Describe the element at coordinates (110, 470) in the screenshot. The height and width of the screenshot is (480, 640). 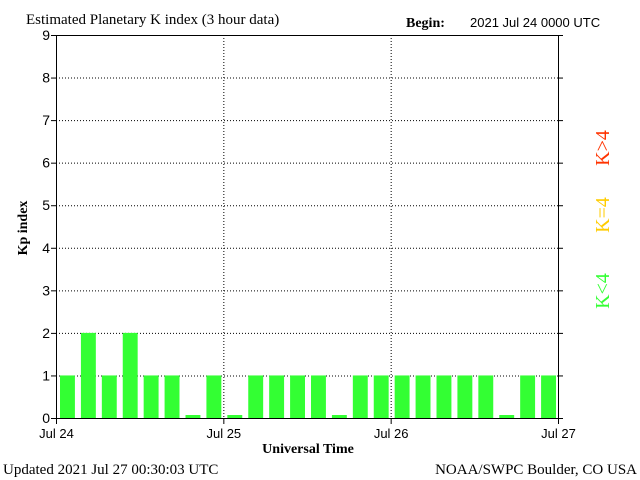
I see `updated-timestamp: Updated 2021 Jul 27 00:30:03 UTC` at that location.